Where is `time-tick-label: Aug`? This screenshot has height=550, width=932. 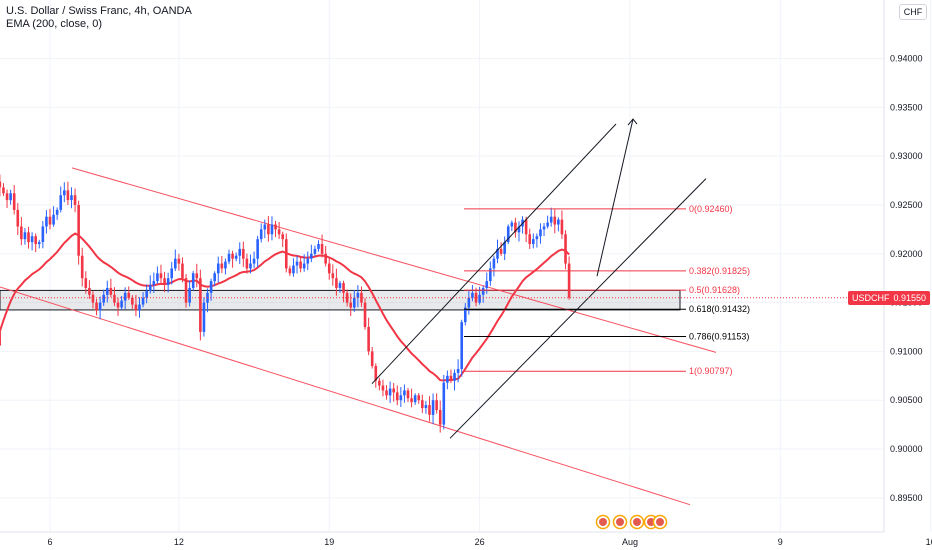
time-tick-label: Aug is located at coordinates (630, 542).